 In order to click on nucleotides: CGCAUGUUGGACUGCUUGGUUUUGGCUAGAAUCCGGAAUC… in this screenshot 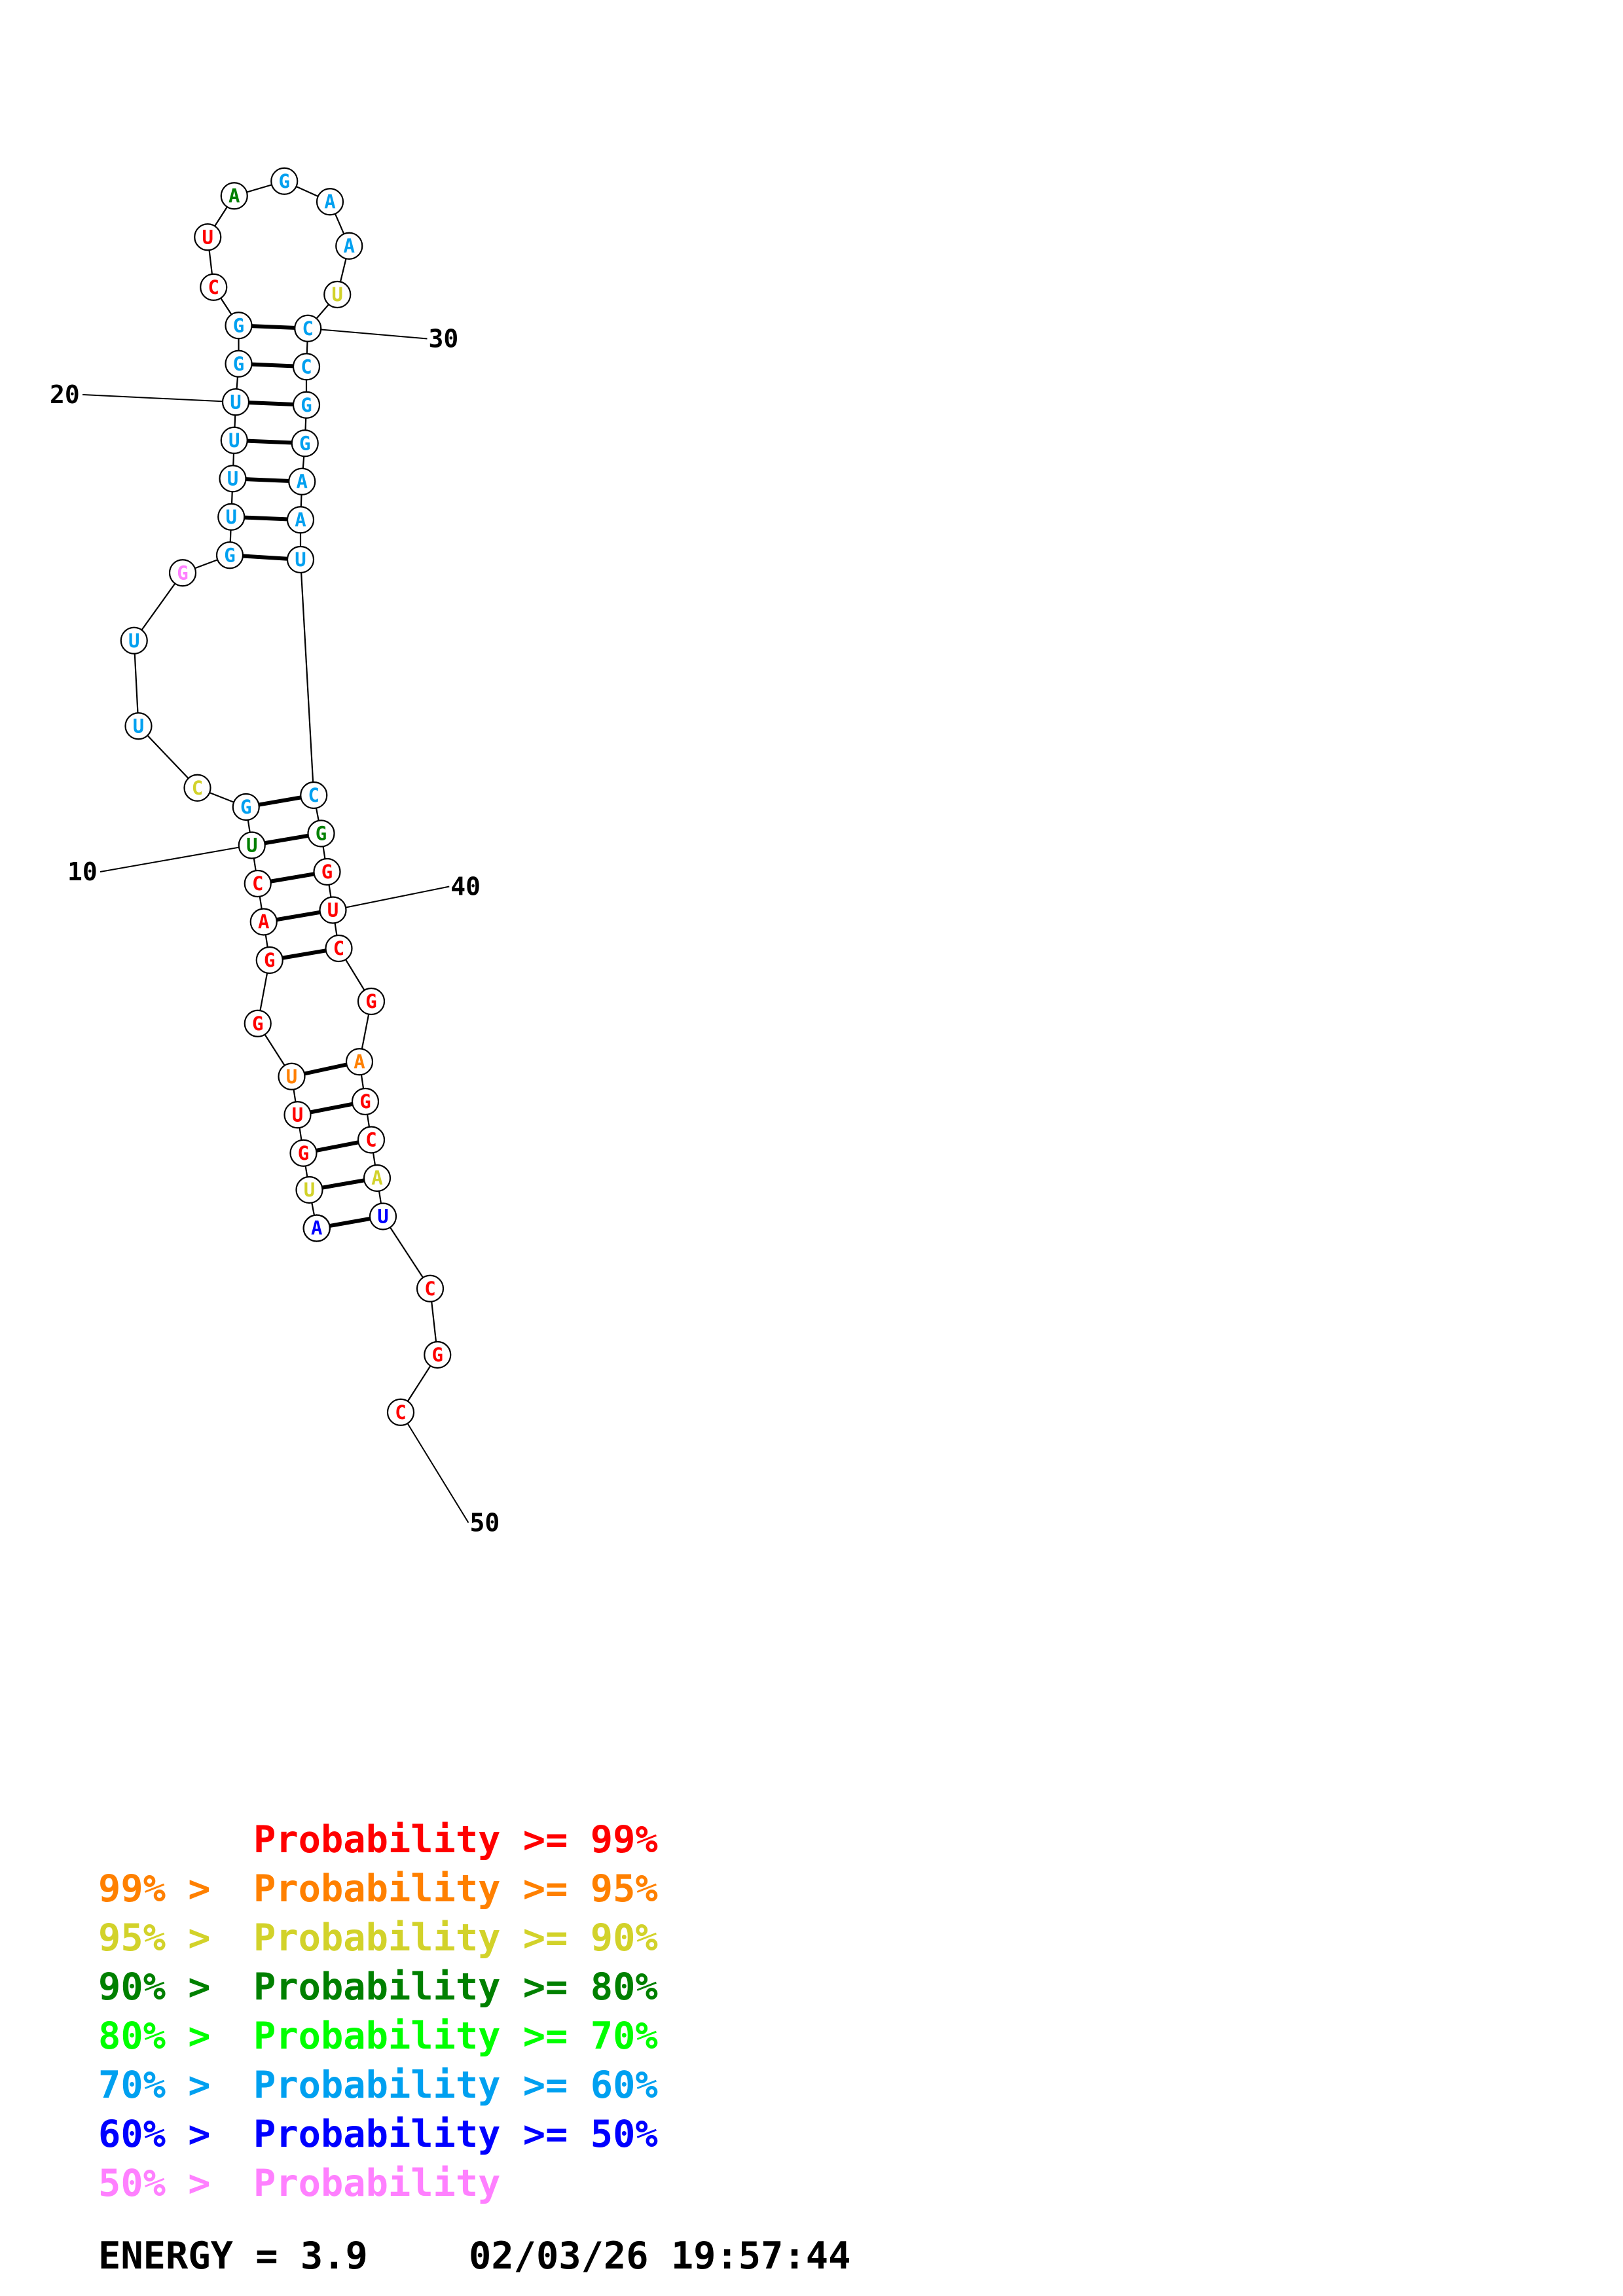, I will do `click(286, 796)`.